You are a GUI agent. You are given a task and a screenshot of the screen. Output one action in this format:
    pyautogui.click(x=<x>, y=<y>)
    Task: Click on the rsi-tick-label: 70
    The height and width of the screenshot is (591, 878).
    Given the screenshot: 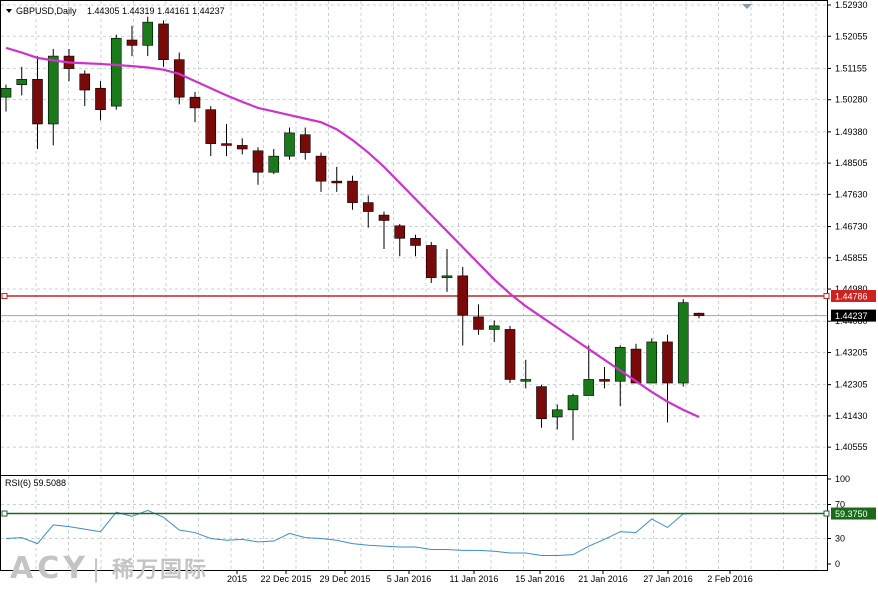 What is the action you would take?
    pyautogui.click(x=840, y=505)
    